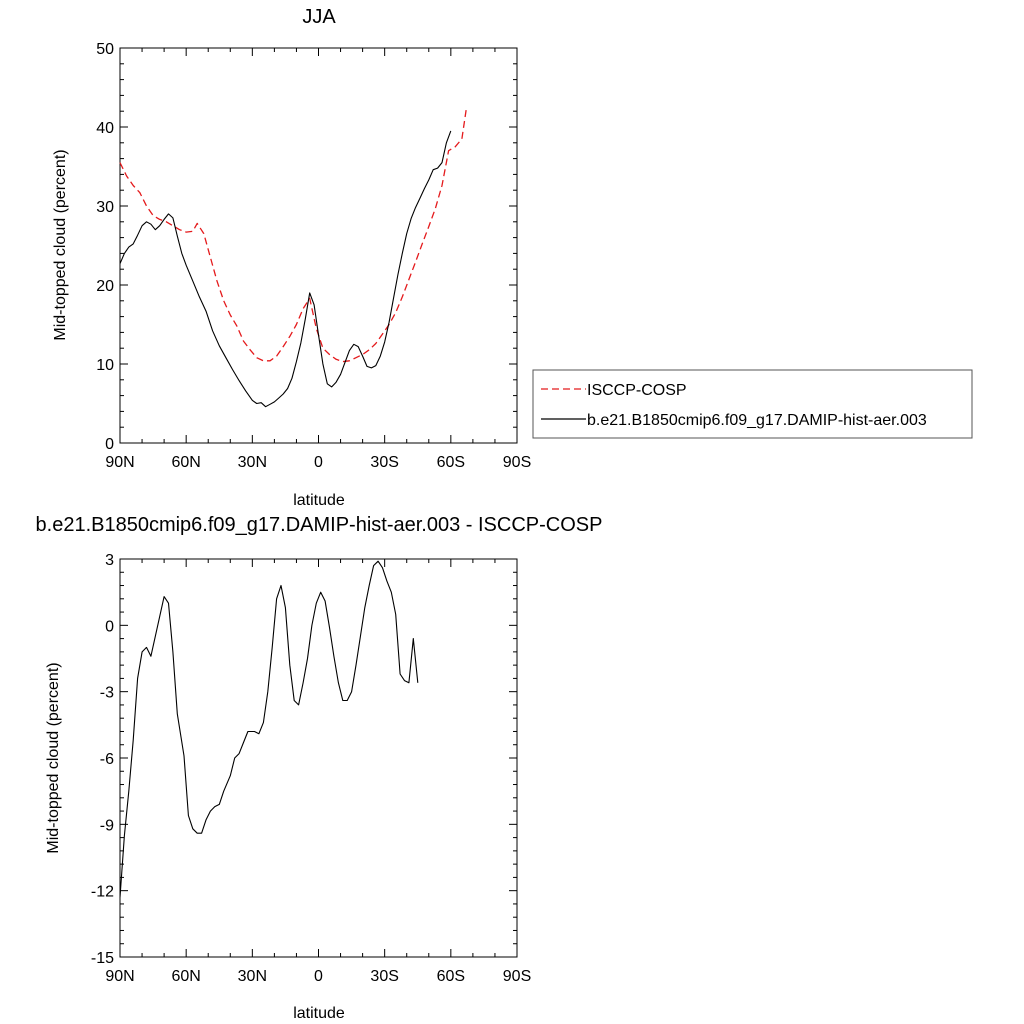 This screenshot has width=1024, height=1024. Describe the element at coordinates (102, 958) in the screenshot. I see `y-tick-label: -15` at that location.